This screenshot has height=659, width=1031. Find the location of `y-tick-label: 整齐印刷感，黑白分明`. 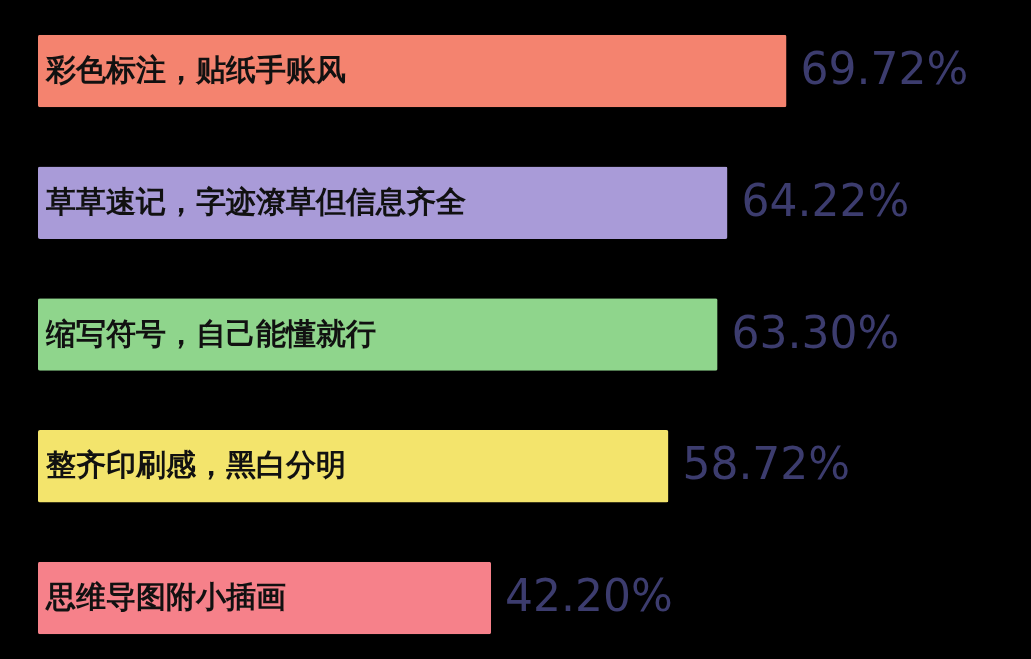

y-tick-label: 整齐印刷感，黑白分明 is located at coordinates (195, 465).